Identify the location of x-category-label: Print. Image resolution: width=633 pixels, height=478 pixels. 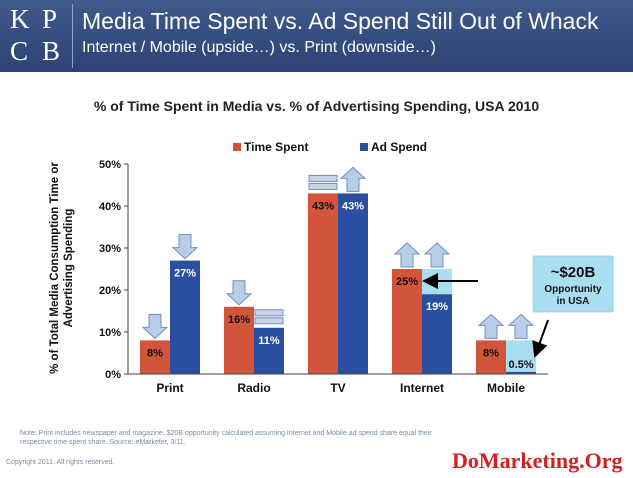
(169, 388).